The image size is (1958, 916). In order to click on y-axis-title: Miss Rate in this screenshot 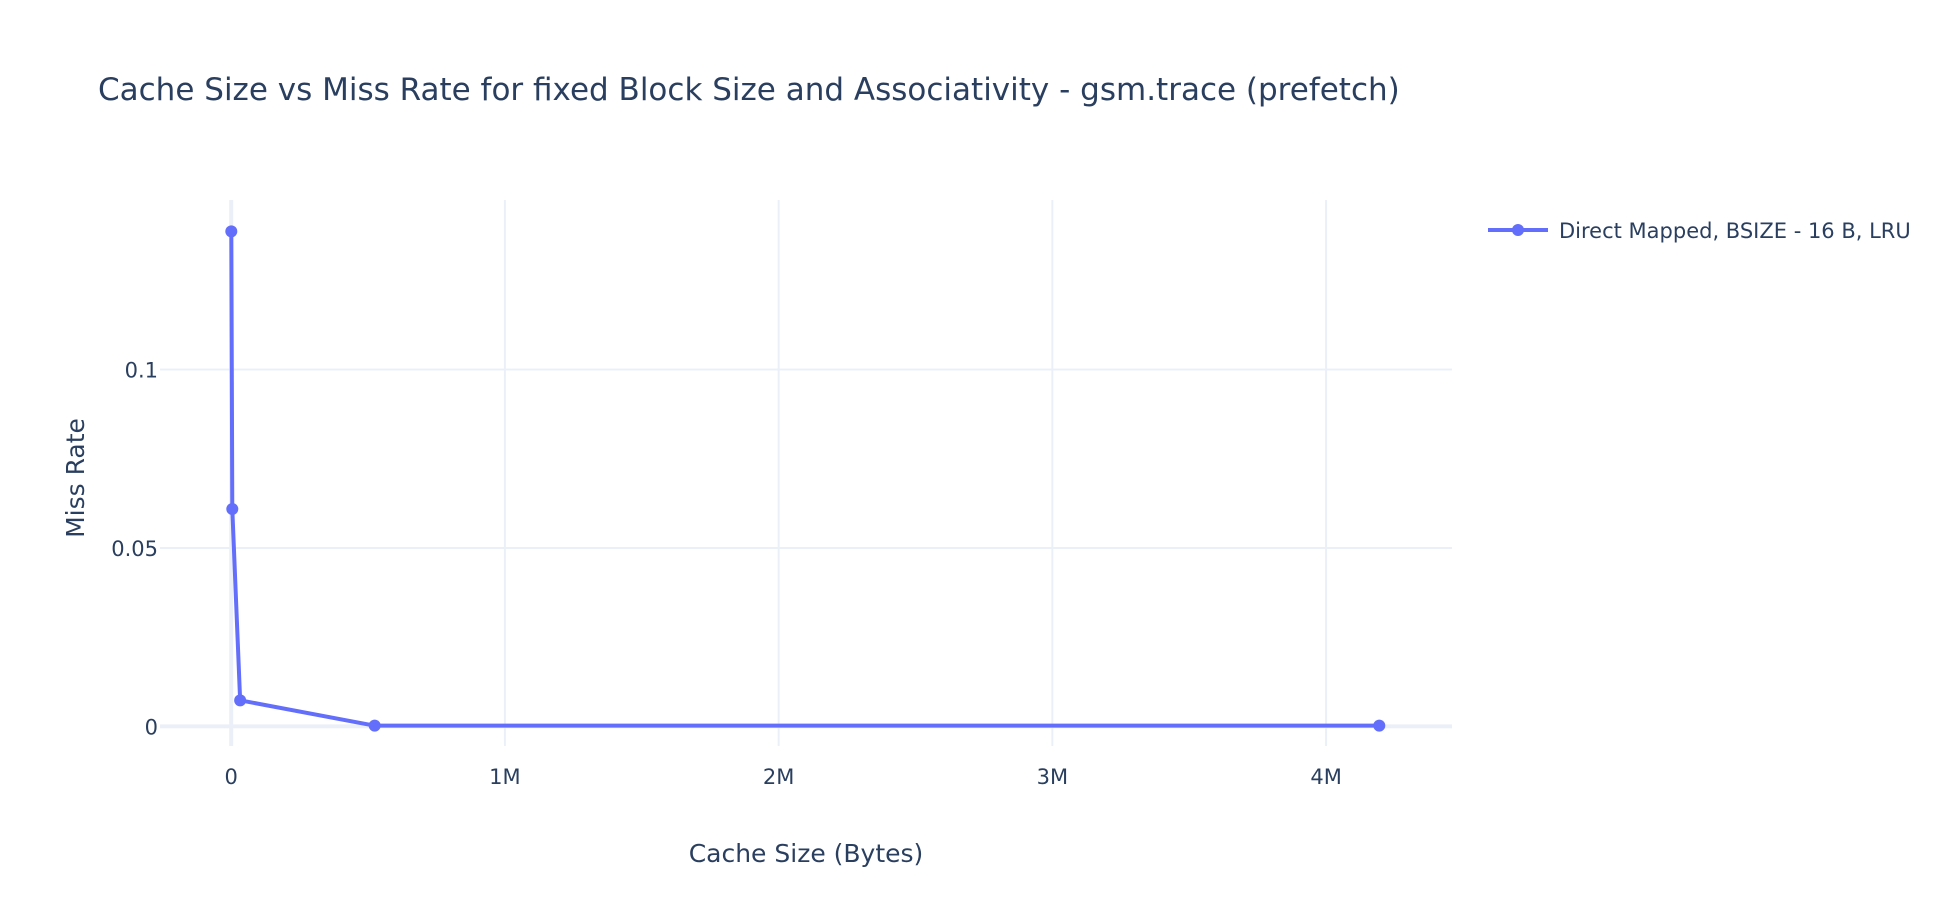, I will do `click(75, 478)`.